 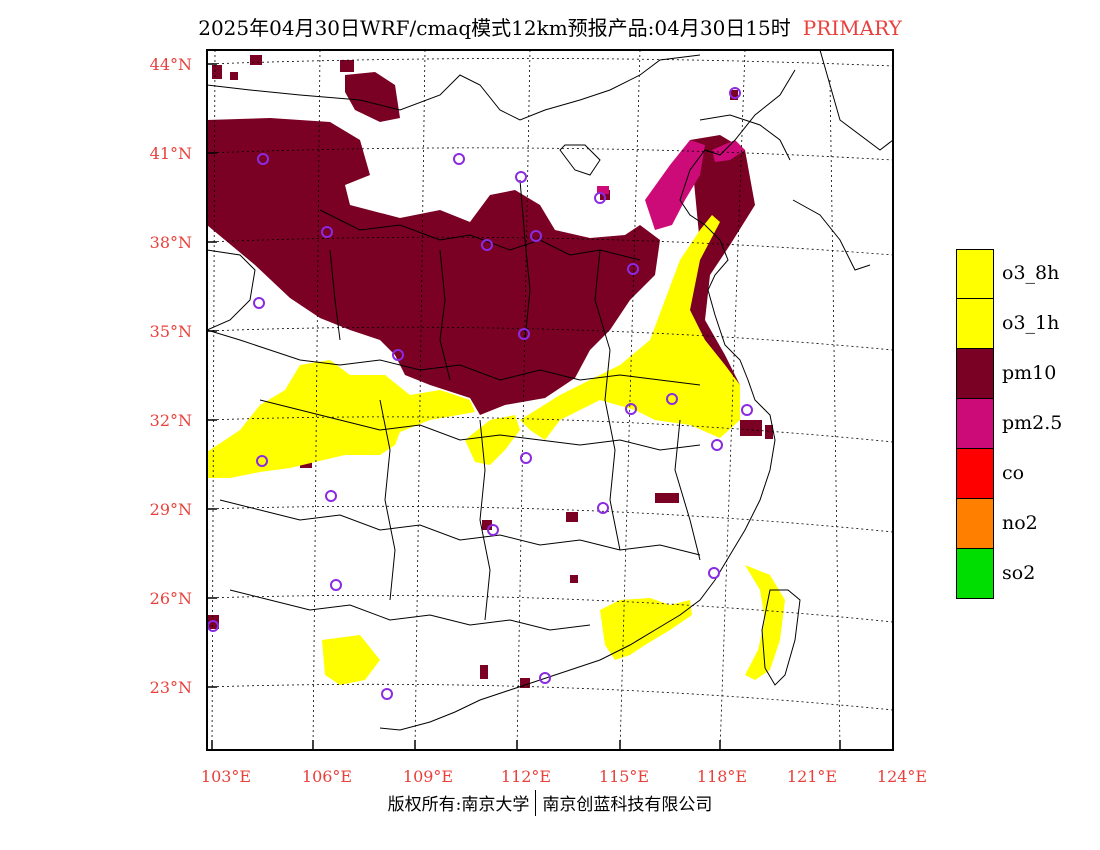 What do you see at coordinates (1020, 523) in the screenshot?
I see `legend-label: no2` at bounding box center [1020, 523].